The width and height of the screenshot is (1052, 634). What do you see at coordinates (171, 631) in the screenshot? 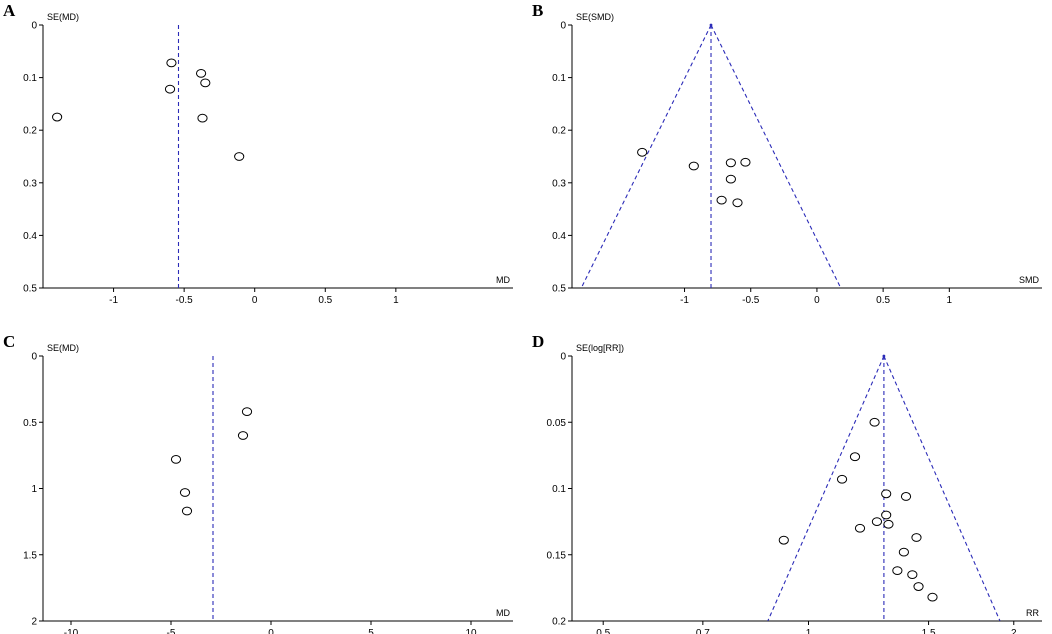
I see `x-tick-label: -5` at bounding box center [171, 631].